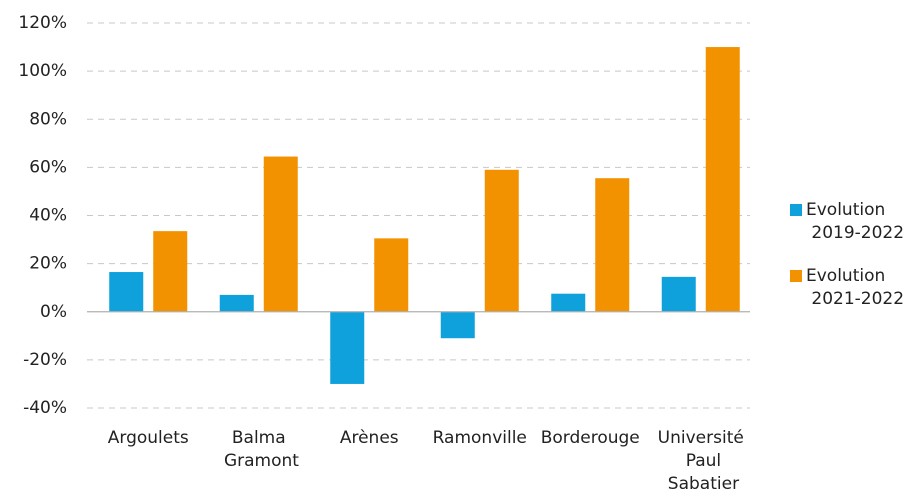 The height and width of the screenshot is (500, 910). What do you see at coordinates (45, 360) in the screenshot?
I see `y-tick-label: -20%` at bounding box center [45, 360].